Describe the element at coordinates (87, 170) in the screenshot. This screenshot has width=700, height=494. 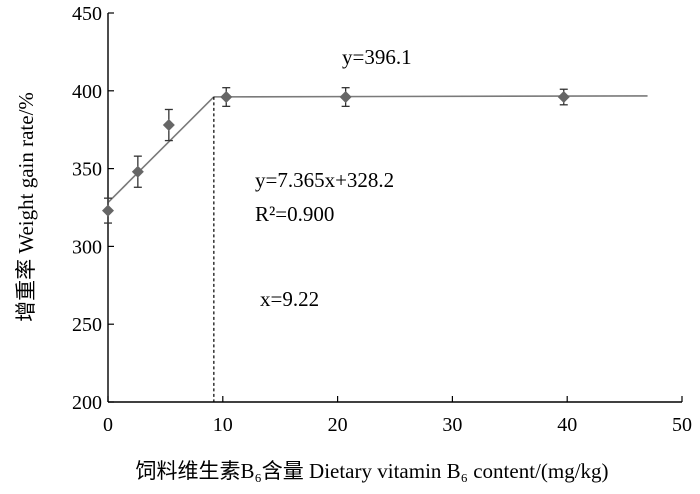
I see `y-tick-label: 350` at that location.